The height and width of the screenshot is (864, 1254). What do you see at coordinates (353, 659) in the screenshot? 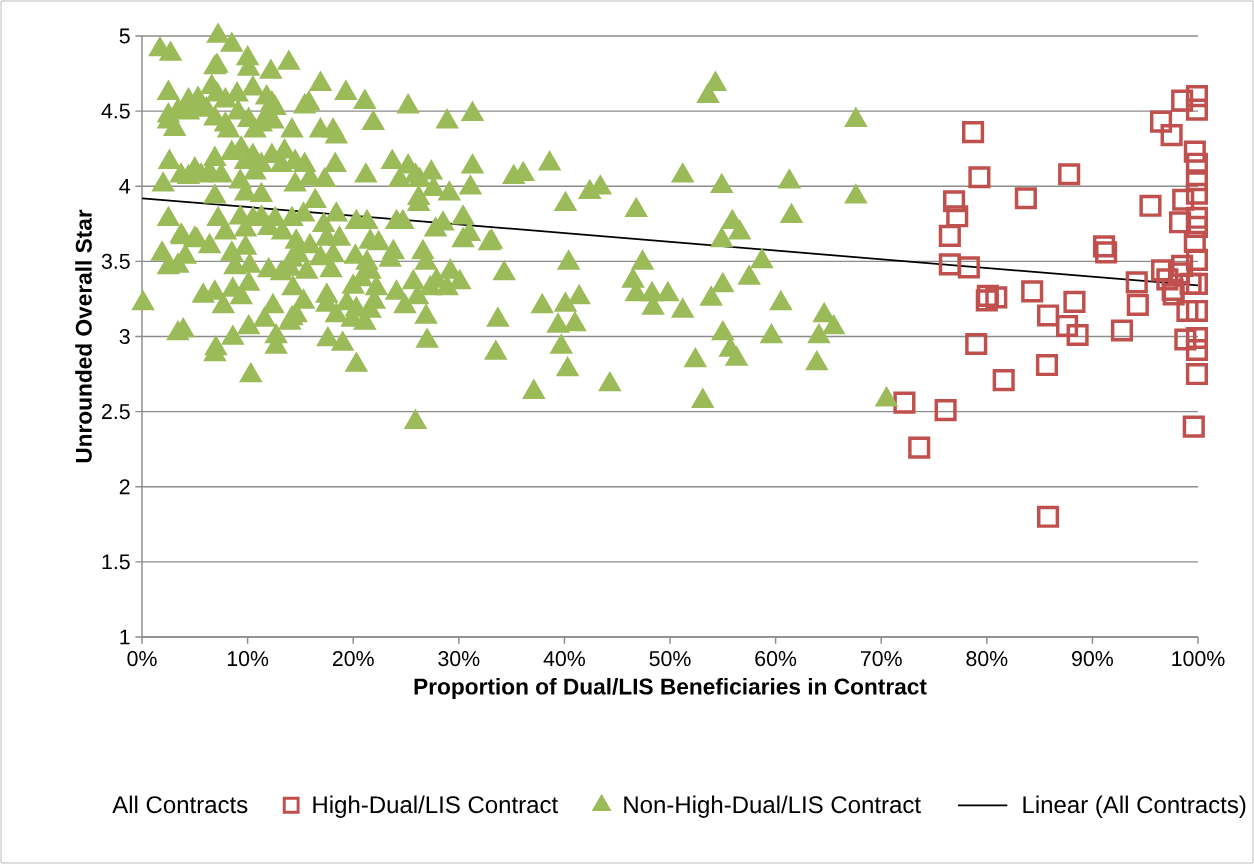
I see `x-tick-label: 20%` at bounding box center [353, 659].